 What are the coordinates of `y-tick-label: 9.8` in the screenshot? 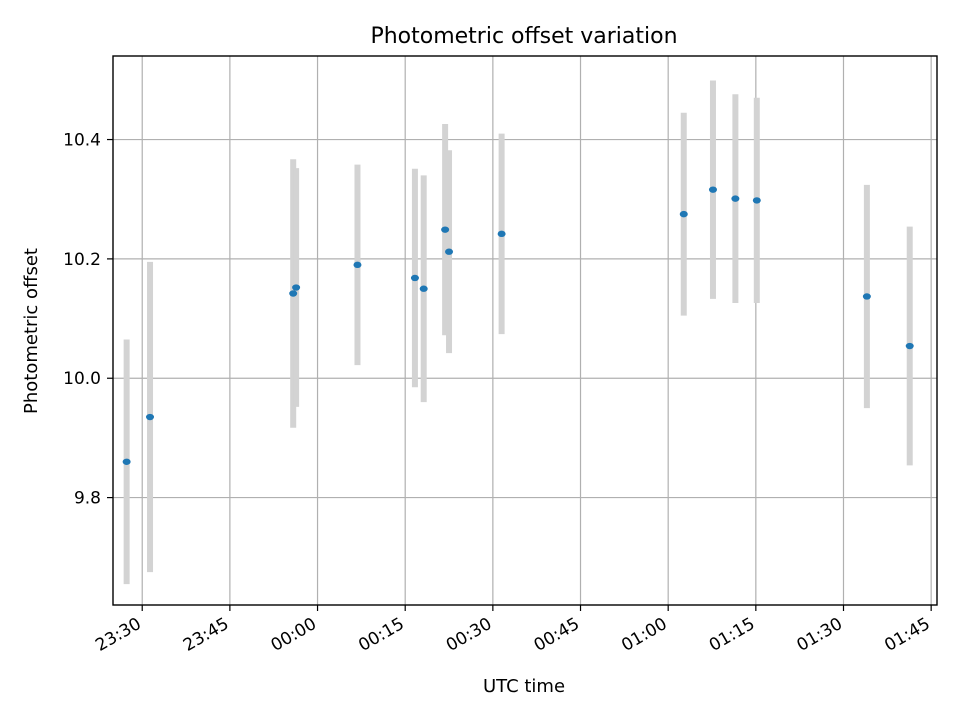 It's located at (87, 499).